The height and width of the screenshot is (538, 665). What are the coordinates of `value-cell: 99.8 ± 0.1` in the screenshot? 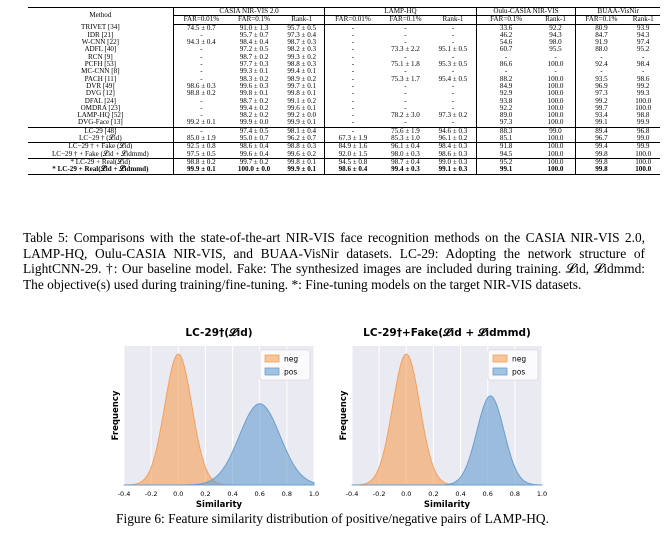 It's located at (302, 93).